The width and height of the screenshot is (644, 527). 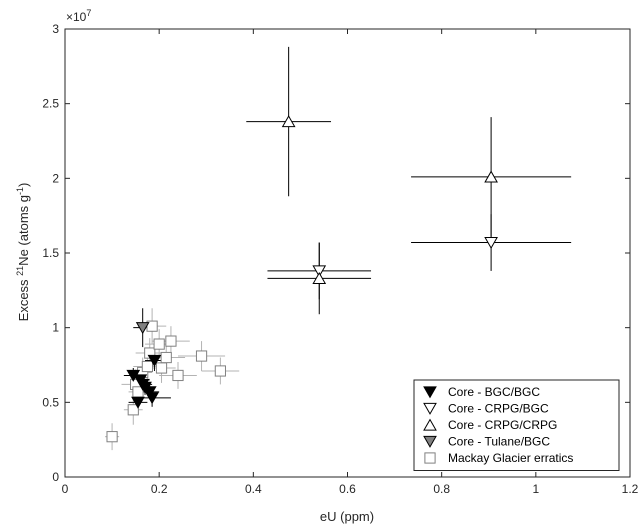 What do you see at coordinates (50, 253) in the screenshot?
I see `y-tick-label: 1.5` at bounding box center [50, 253].